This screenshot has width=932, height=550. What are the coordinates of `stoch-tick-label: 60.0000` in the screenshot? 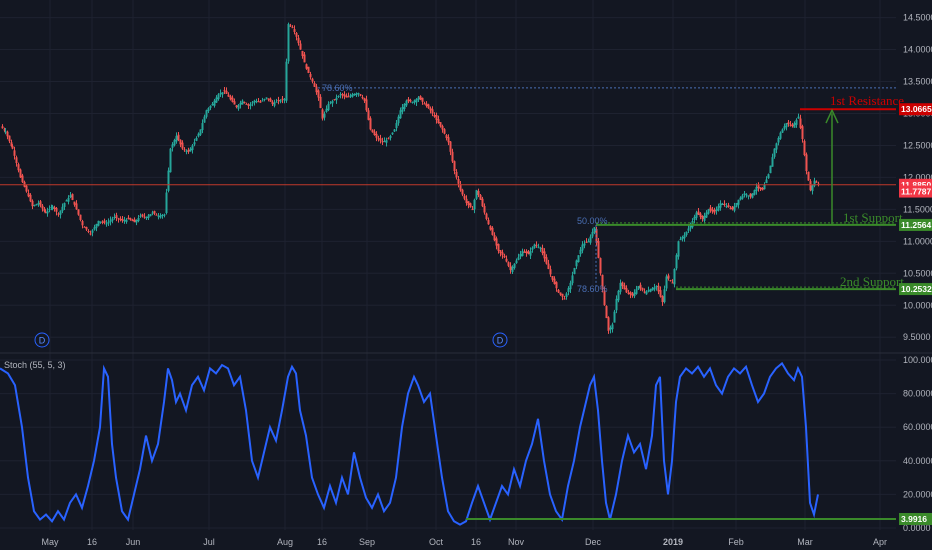 It's located at (917, 427).